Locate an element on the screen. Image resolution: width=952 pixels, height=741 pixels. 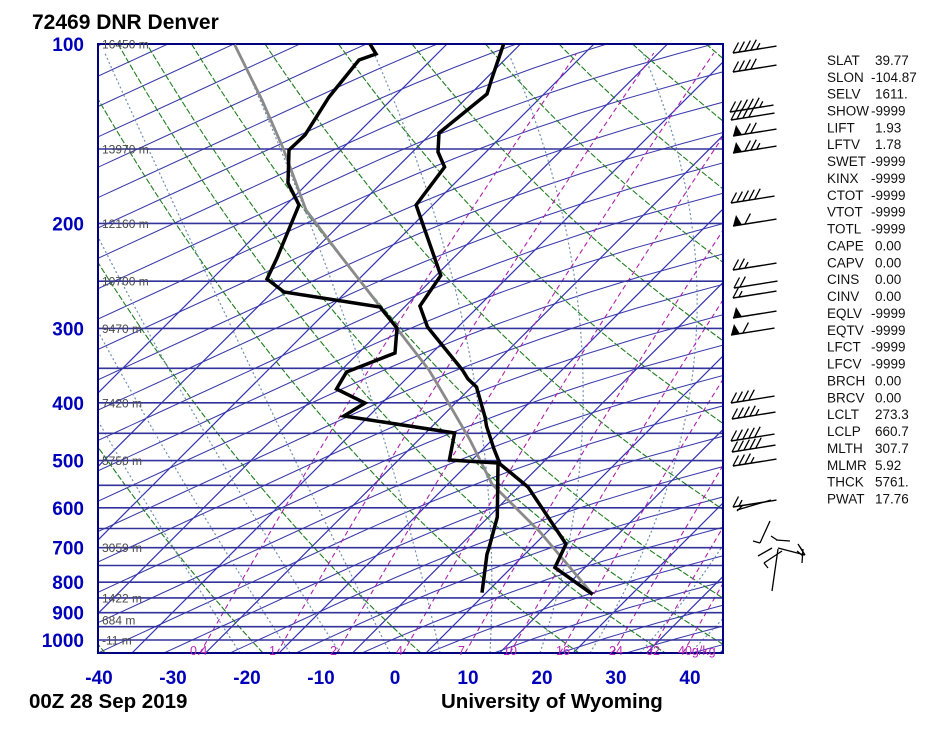
svg-text: 24 is located at coordinates (616, 651).